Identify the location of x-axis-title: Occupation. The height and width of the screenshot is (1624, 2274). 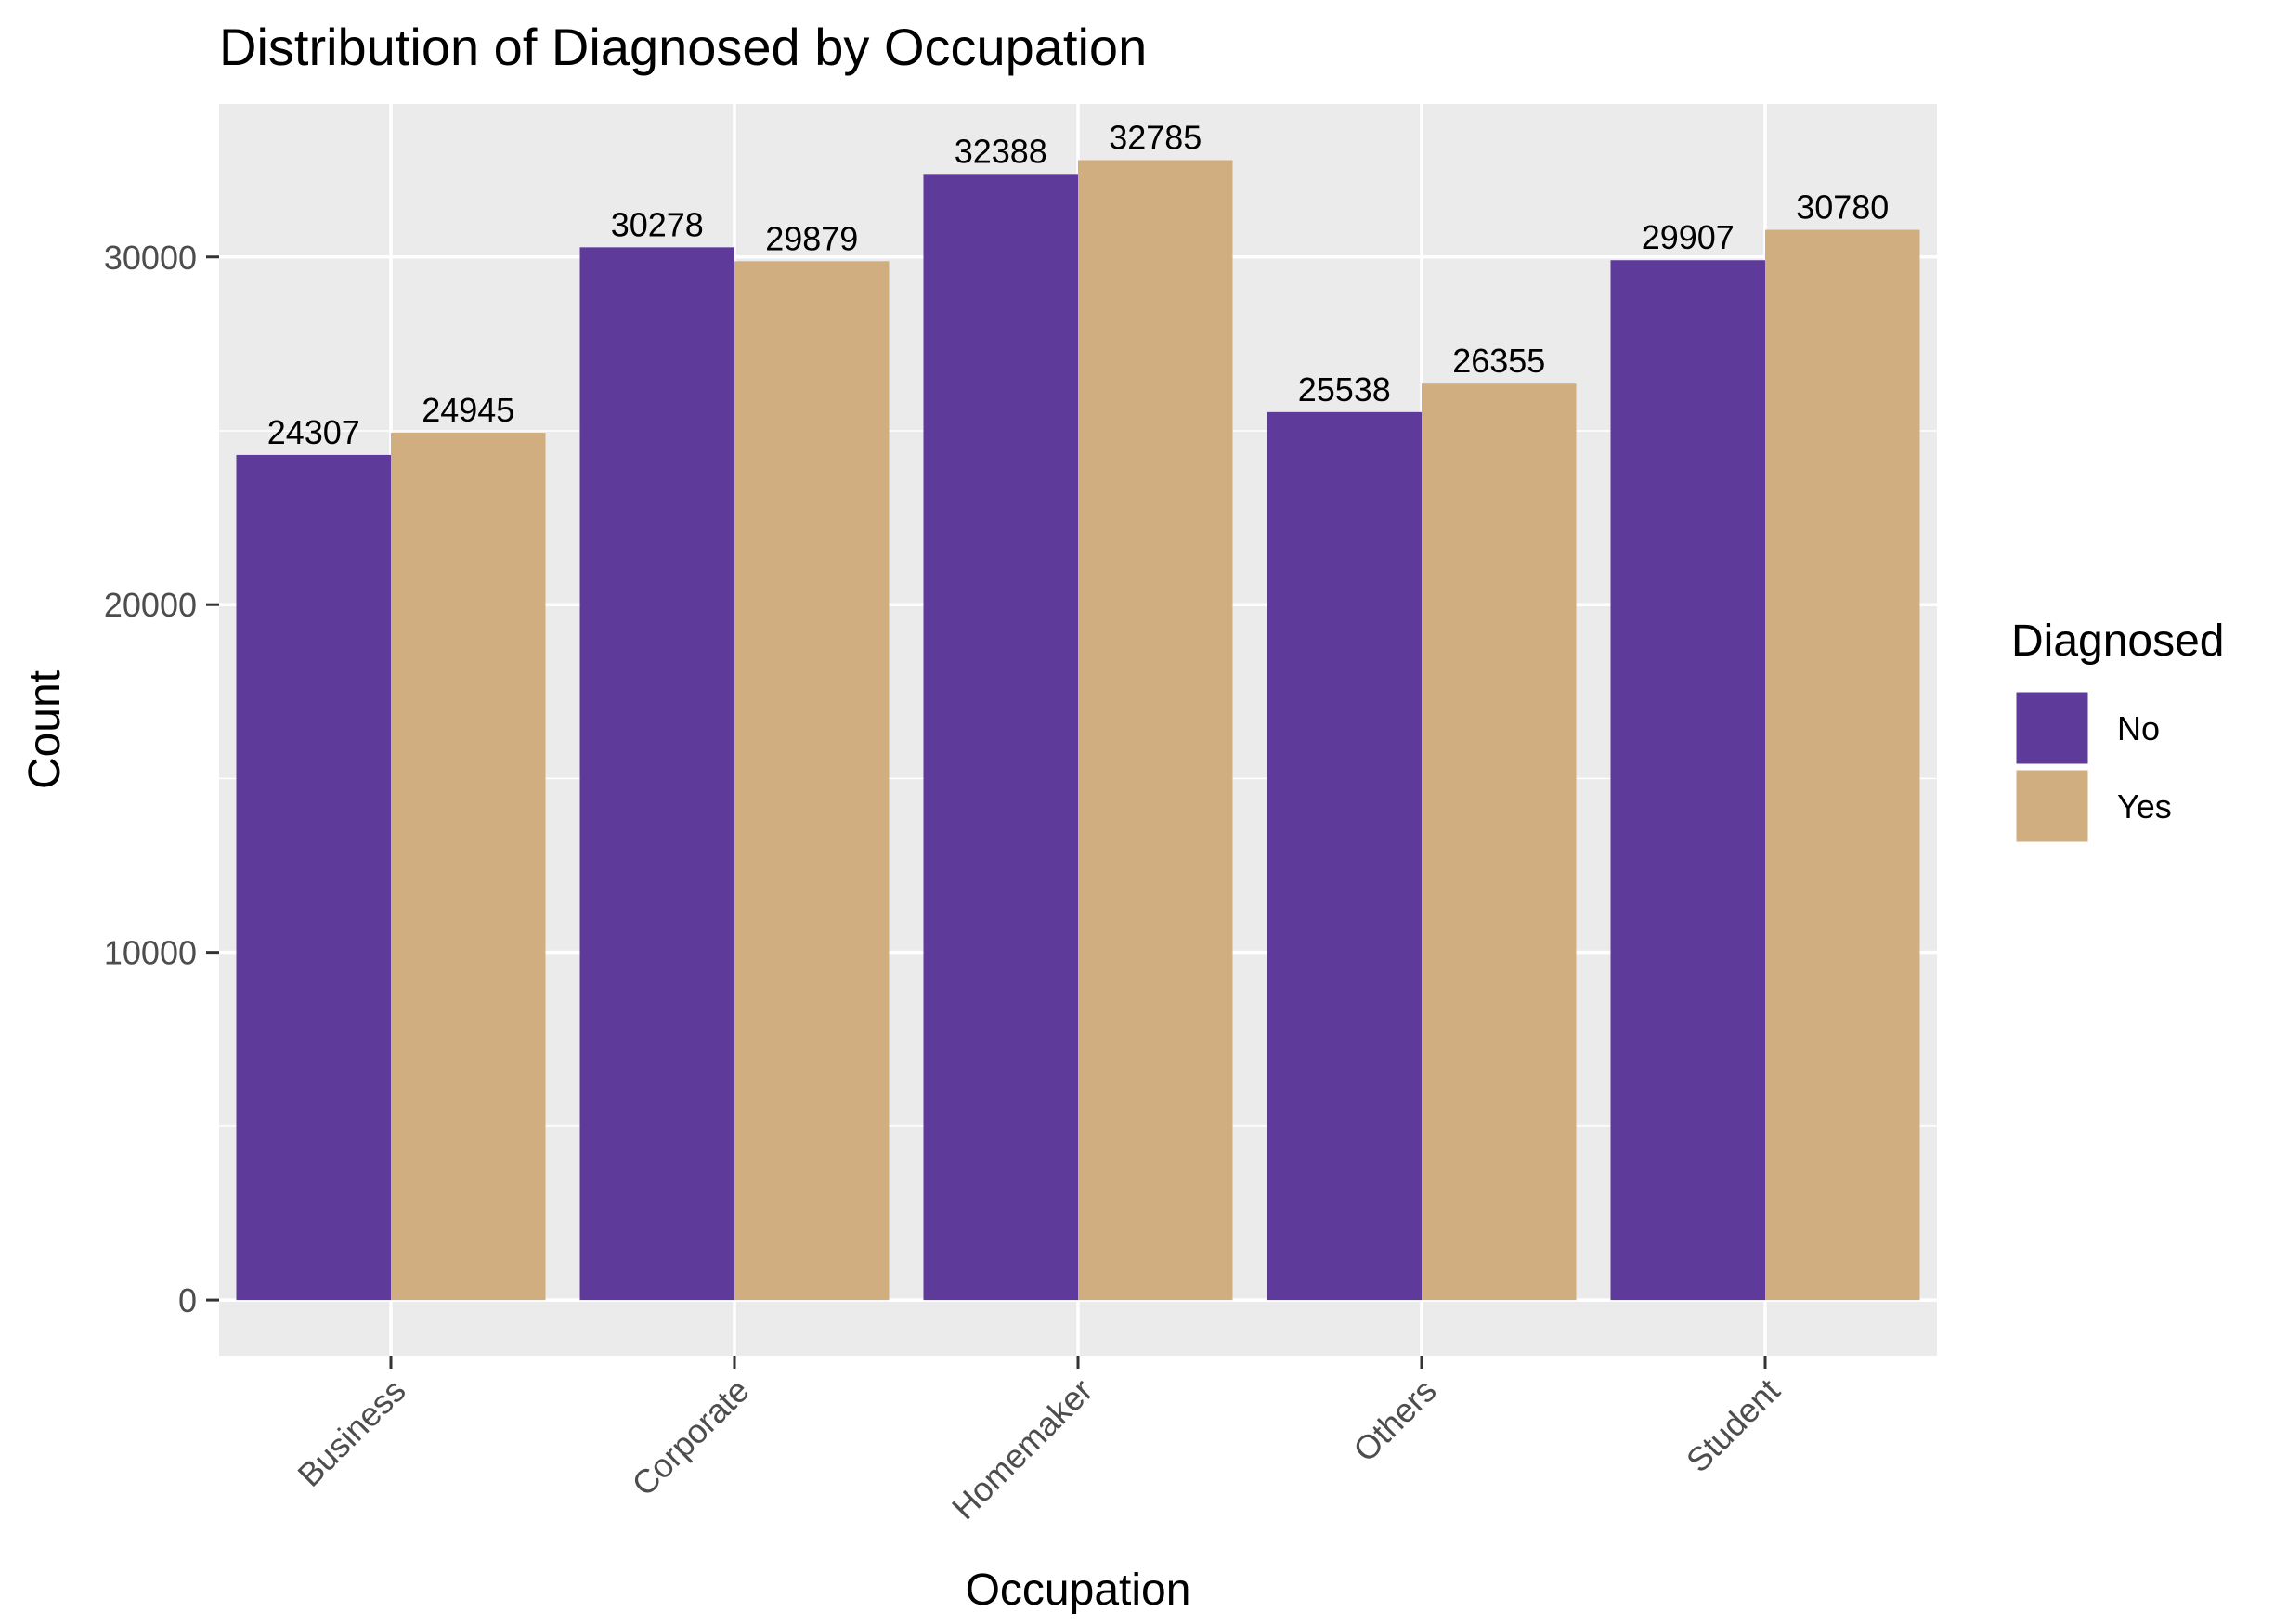
(1078, 1590).